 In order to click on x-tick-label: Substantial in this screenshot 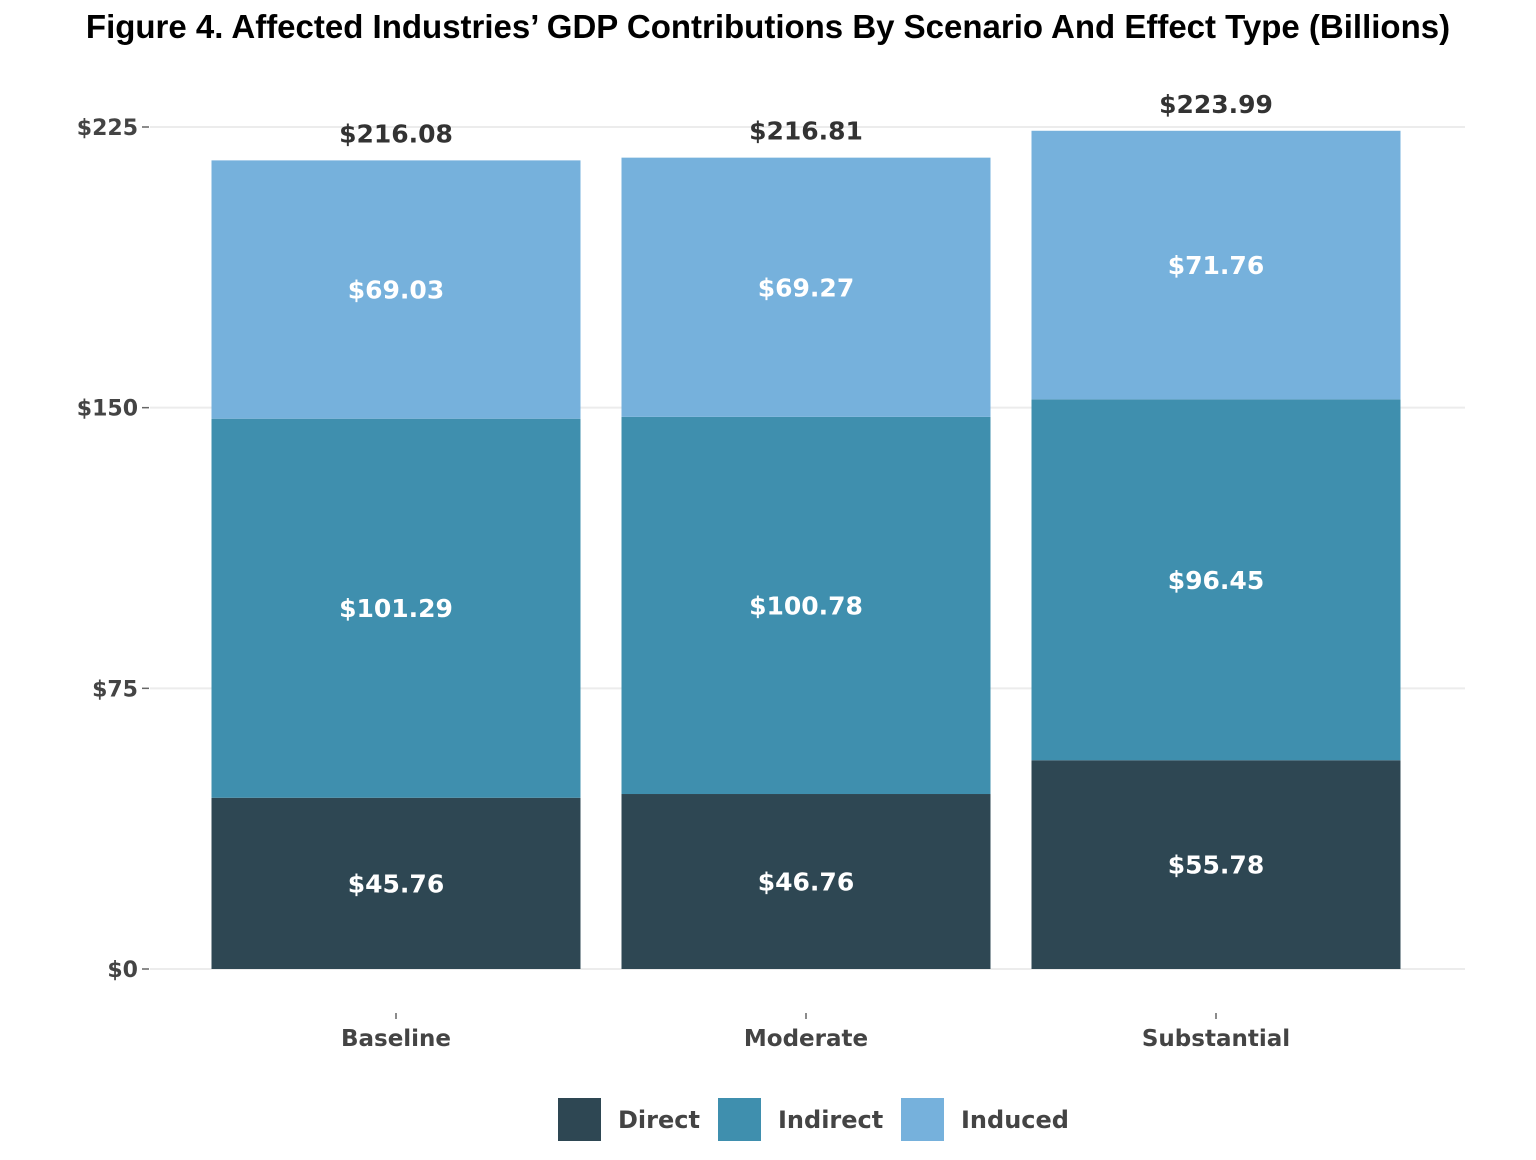, I will do `click(1216, 1039)`.